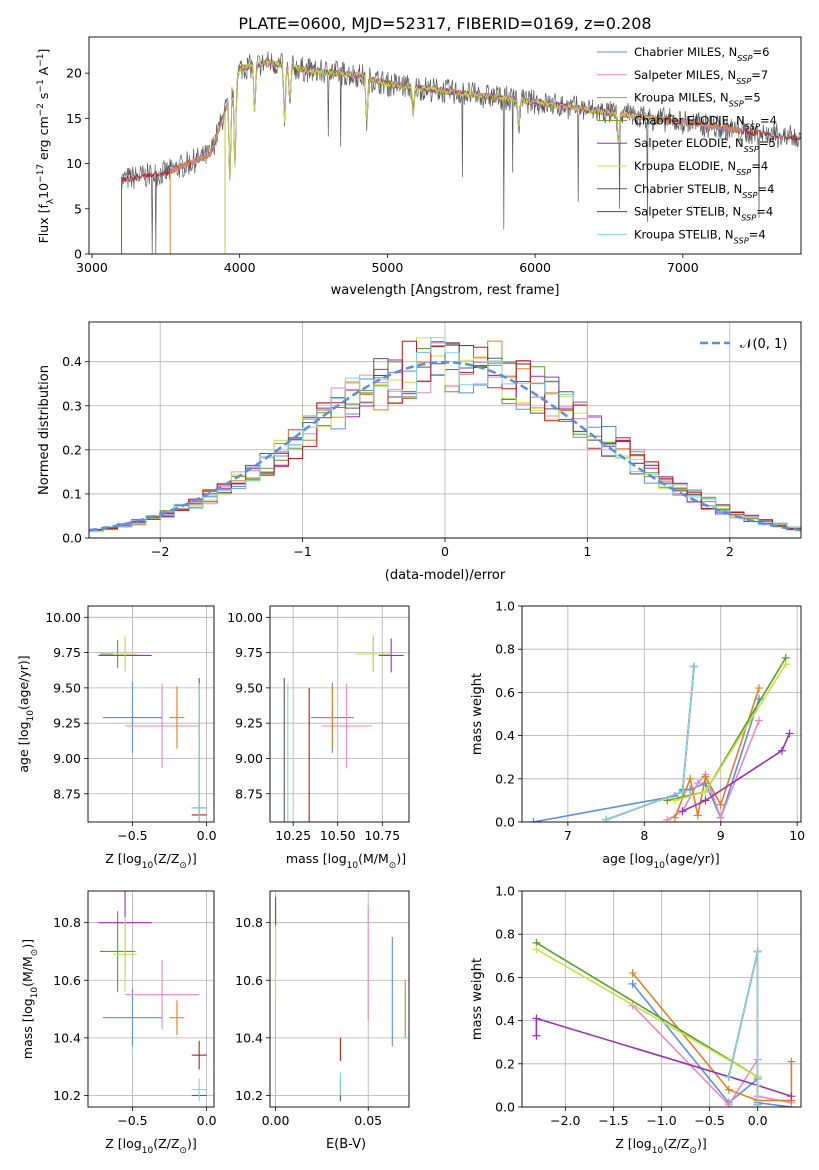  I want to click on legend-entry: Salpeter MILES, NSSP=7, so click(701, 77).